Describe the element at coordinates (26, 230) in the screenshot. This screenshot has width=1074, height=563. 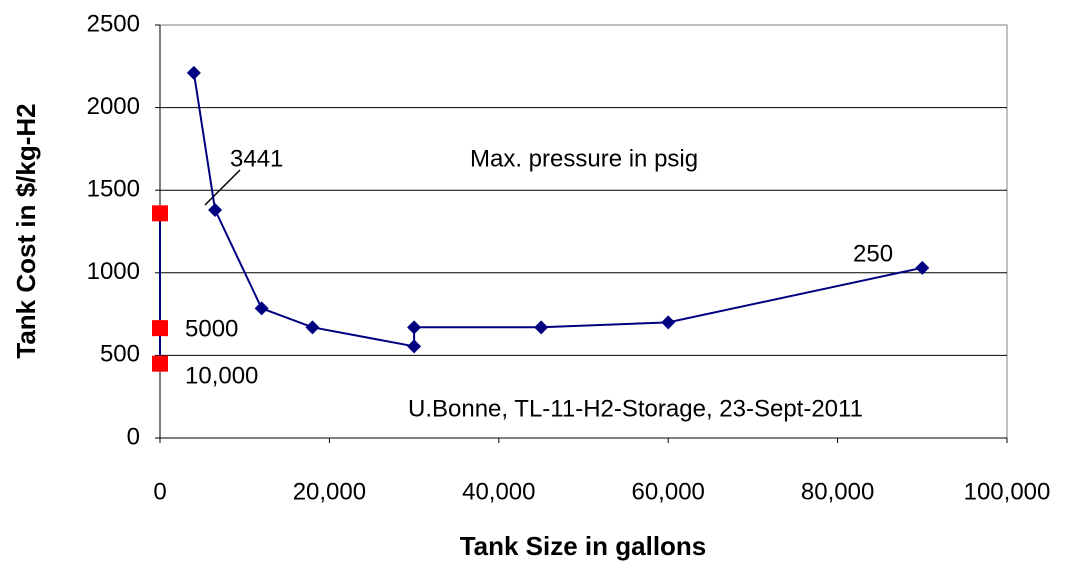
I see `y-axis-label: Tank Cost in $/kg-H2` at that location.